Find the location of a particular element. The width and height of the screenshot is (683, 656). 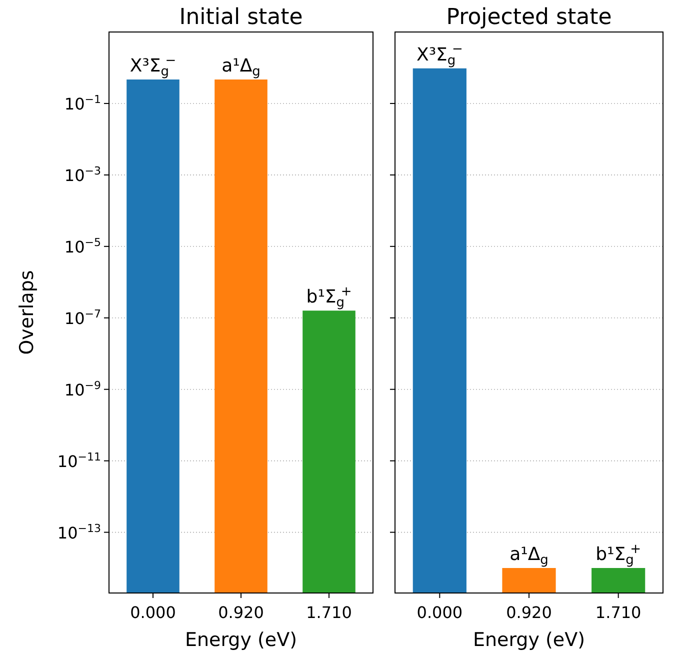

y-axis-title: Overlaps is located at coordinates (27, 312).